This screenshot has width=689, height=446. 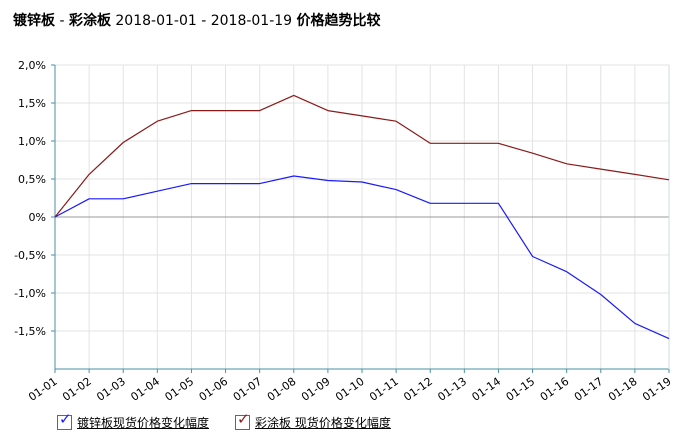 I want to click on x-tick-label: 01-10, so click(x=350, y=389).